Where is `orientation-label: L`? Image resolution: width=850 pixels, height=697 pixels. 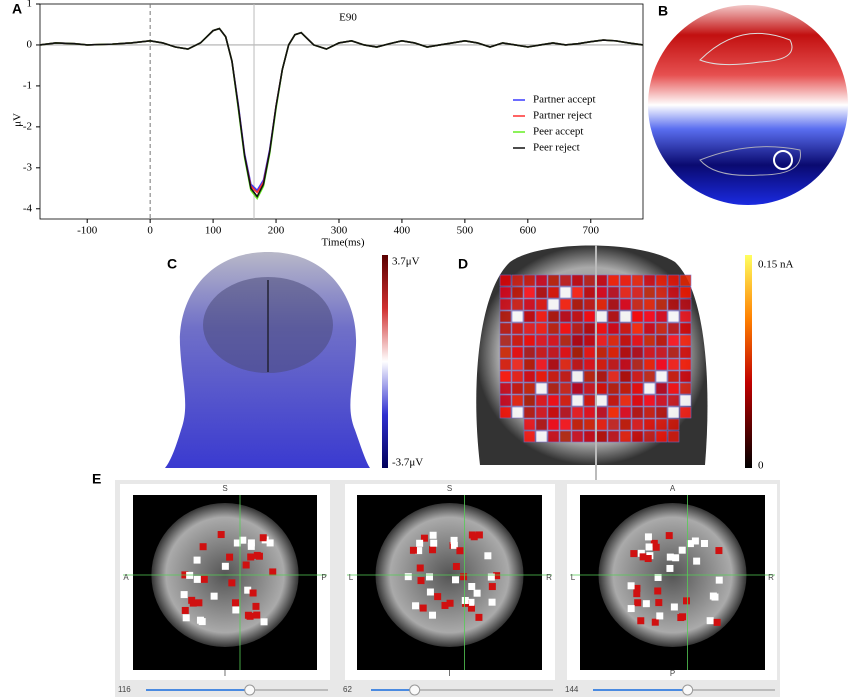
orientation-label: L is located at coordinates (351, 577).